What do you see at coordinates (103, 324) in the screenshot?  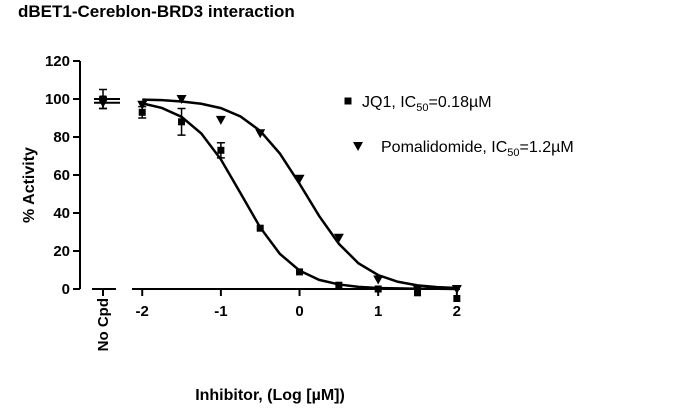 I see `control-label: No Cpd` at bounding box center [103, 324].